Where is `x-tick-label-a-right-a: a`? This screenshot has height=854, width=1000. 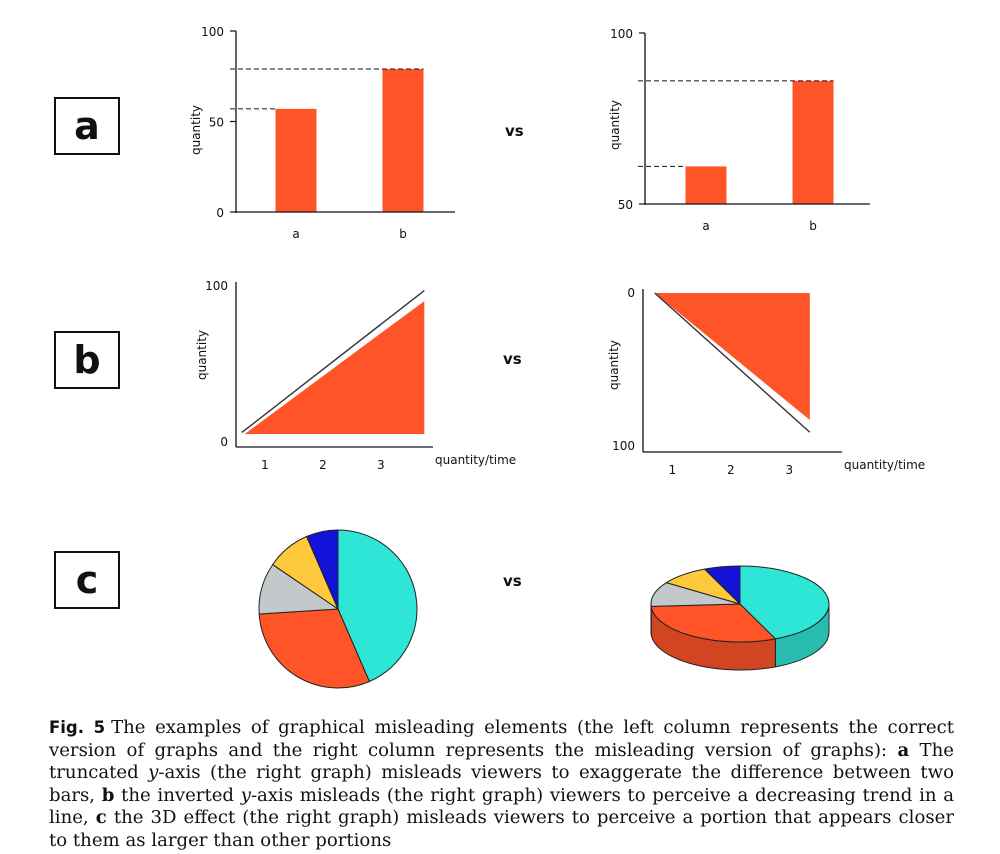 x-tick-label-a-right-a: a is located at coordinates (705, 226).